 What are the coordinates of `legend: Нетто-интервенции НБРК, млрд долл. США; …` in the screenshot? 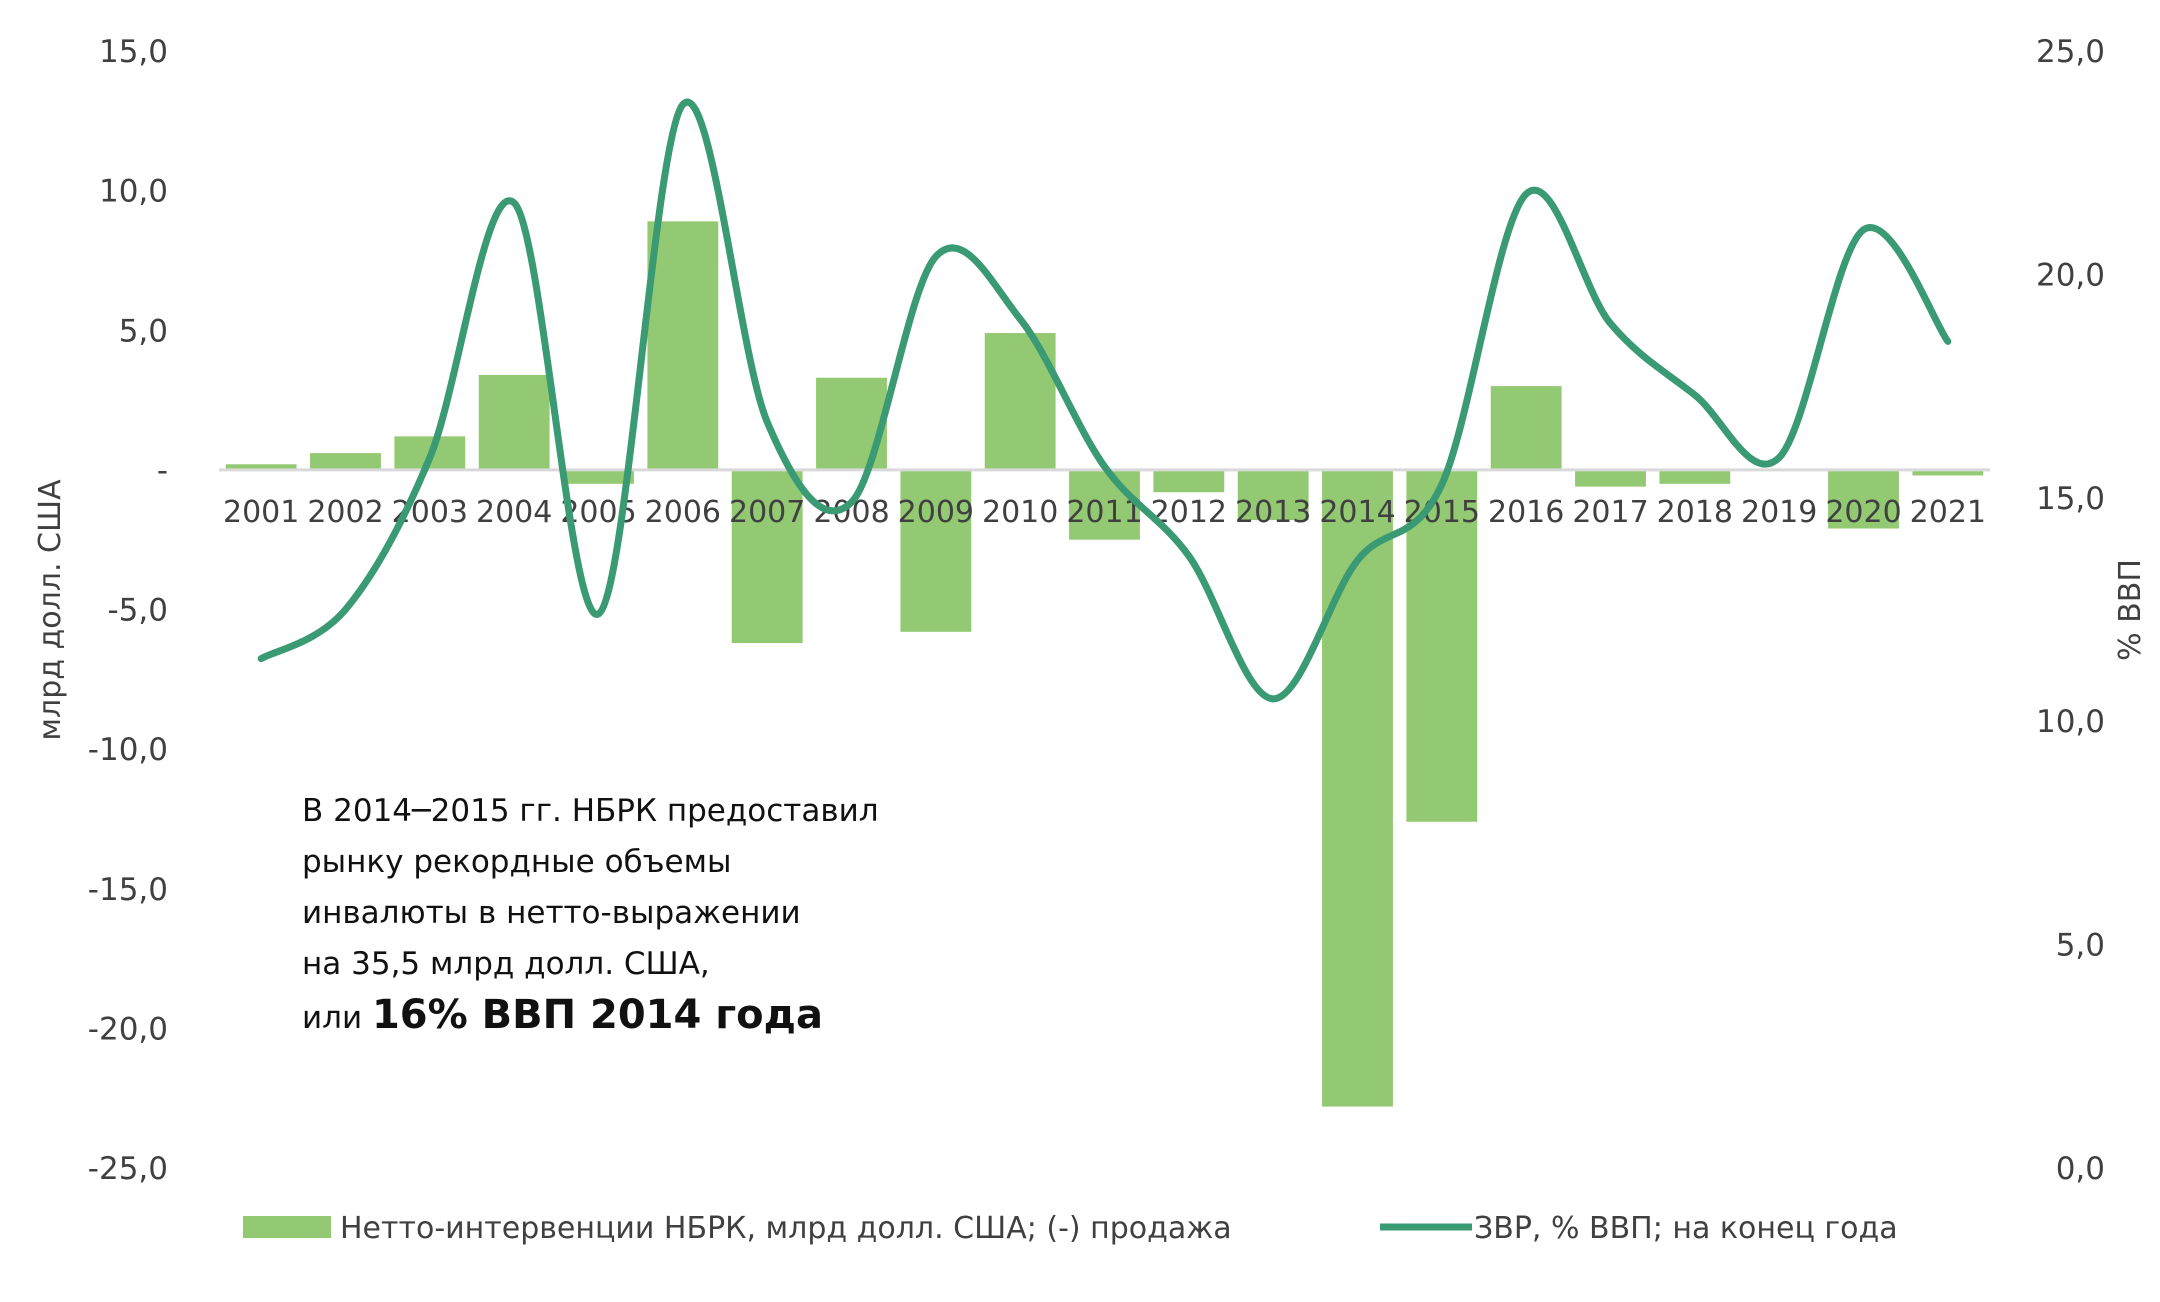 It's located at (1070, 1228).